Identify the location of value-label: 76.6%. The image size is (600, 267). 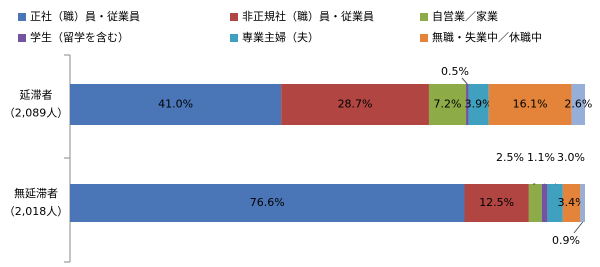
(267, 202).